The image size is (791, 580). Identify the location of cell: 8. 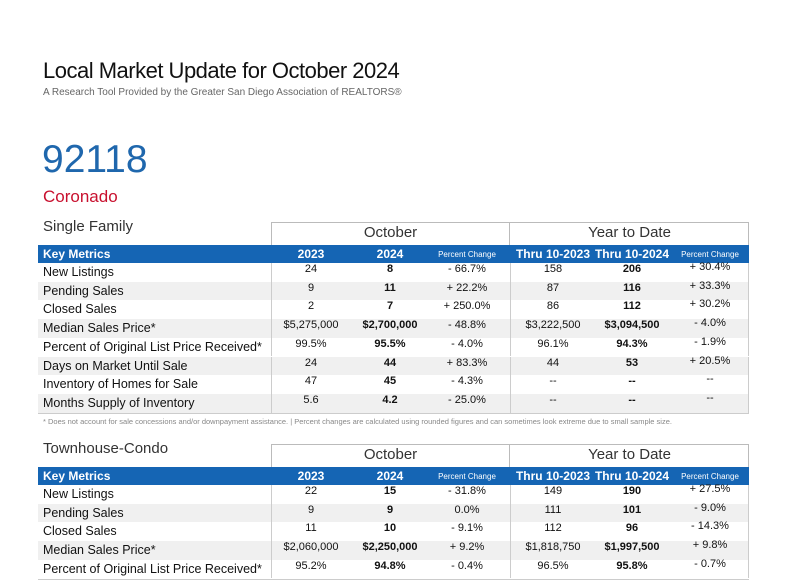
(390, 269).